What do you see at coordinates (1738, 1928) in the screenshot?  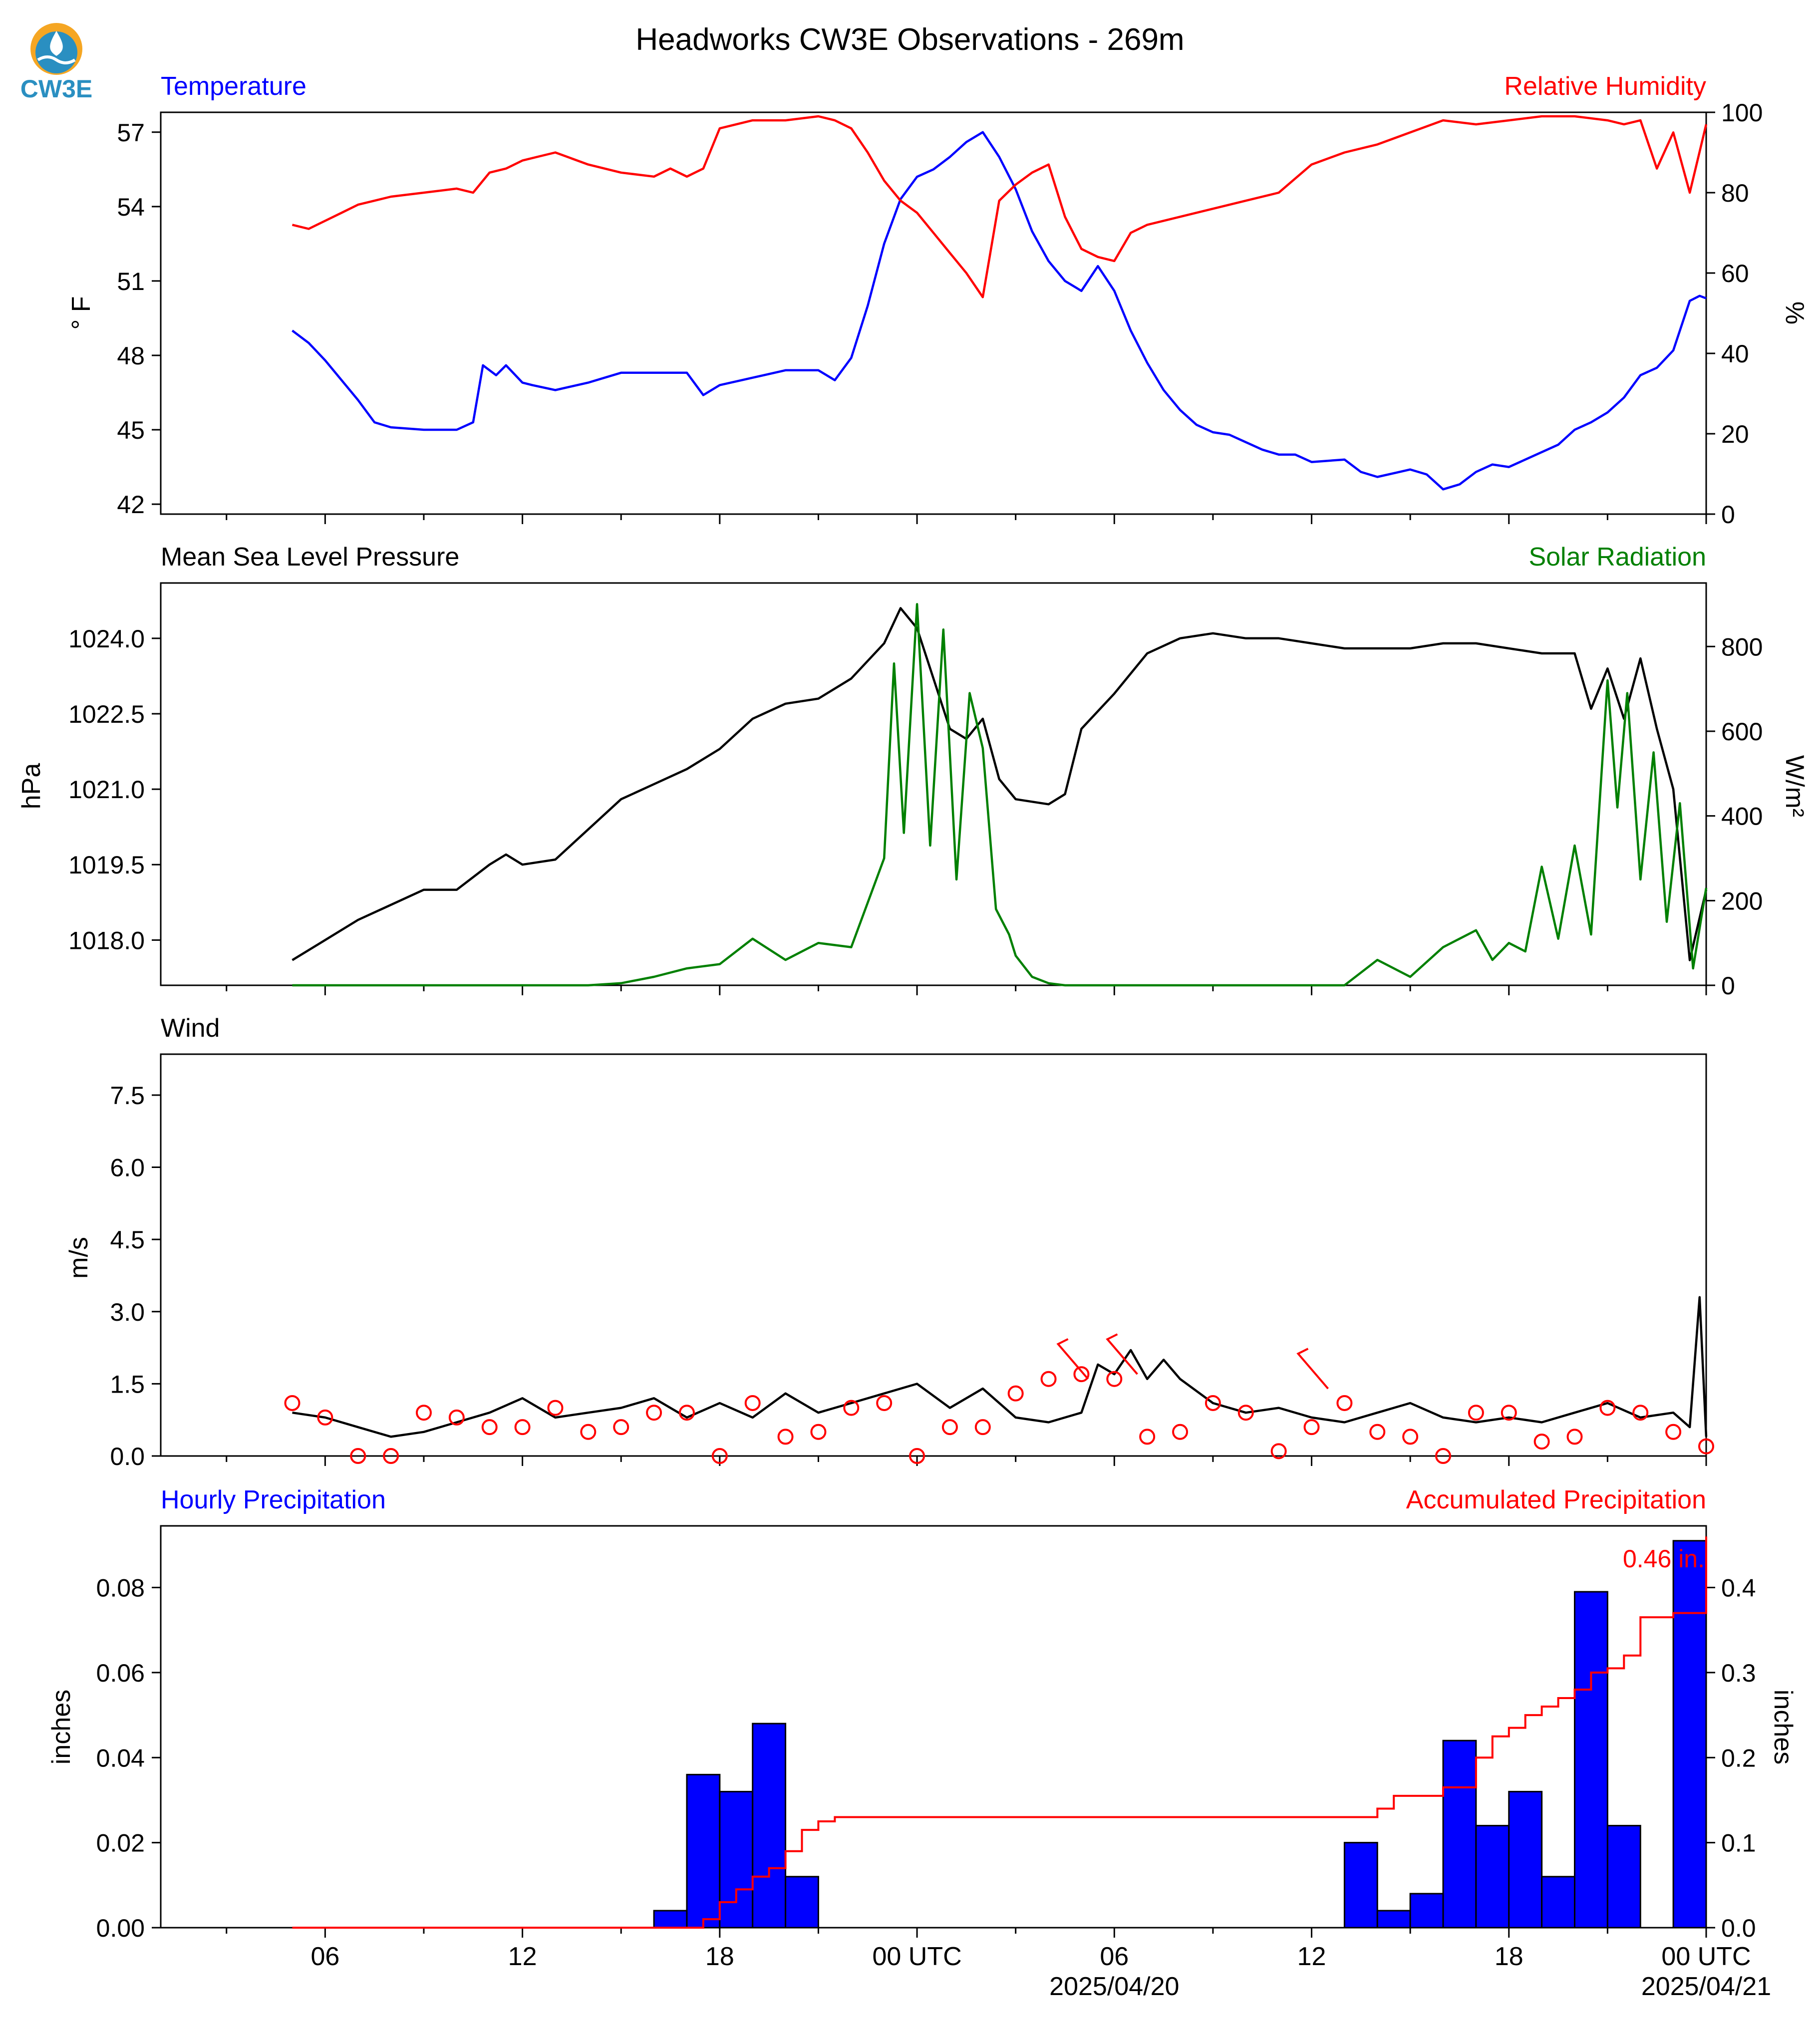 I see `ytick-label-right: 0.0` at bounding box center [1738, 1928].